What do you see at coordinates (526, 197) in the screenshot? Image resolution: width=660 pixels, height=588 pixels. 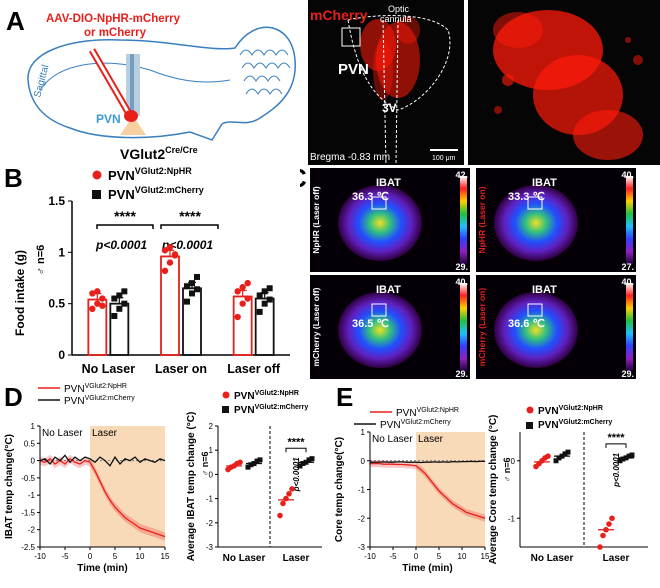 I see `ibat-temperature: 33.3 ℃` at bounding box center [526, 197].